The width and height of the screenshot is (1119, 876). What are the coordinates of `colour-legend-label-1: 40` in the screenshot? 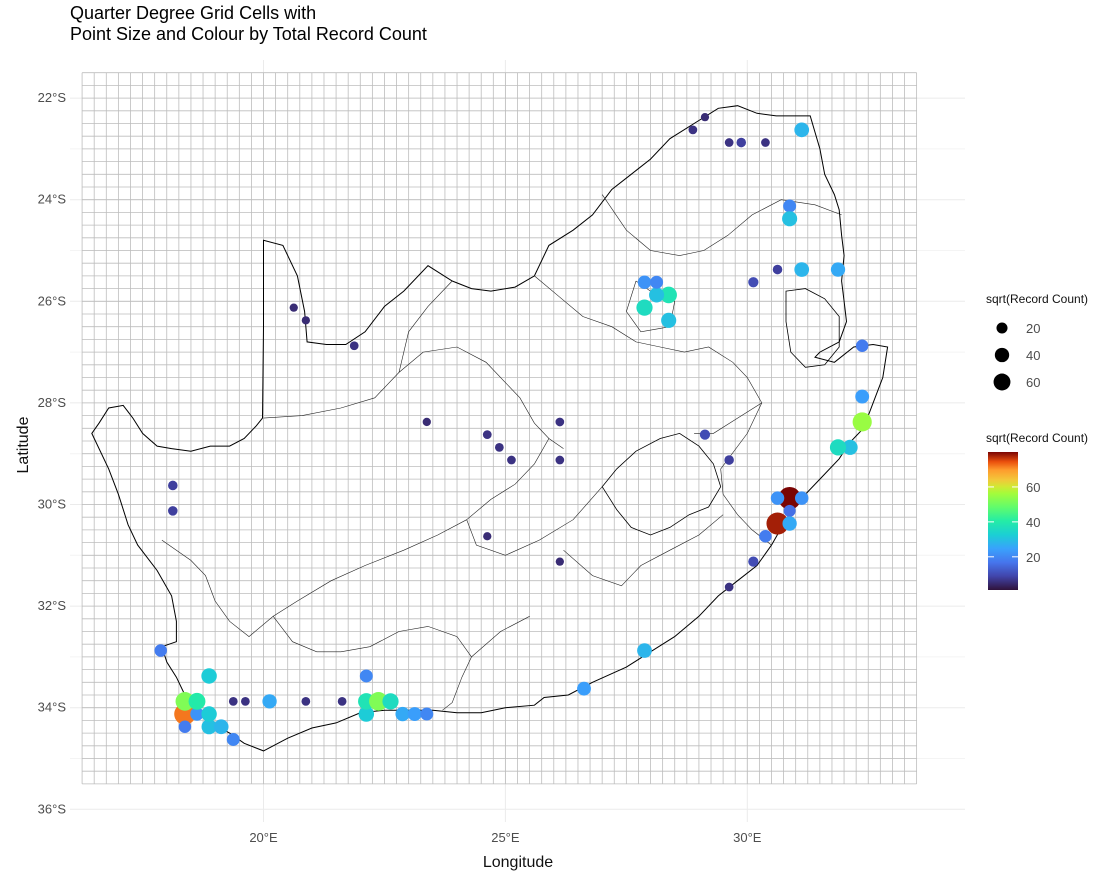 It's located at (1033, 522).